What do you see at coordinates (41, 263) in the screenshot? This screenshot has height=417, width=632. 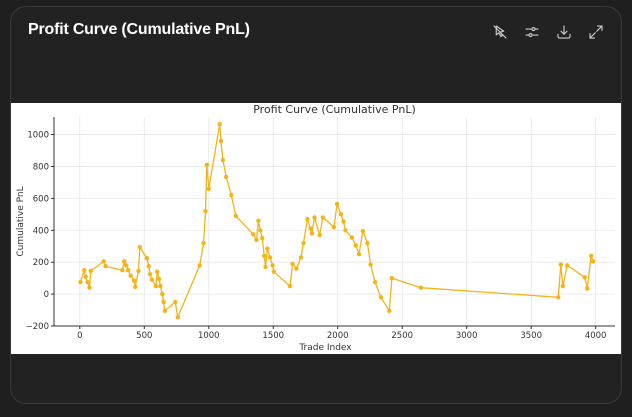 I see `y-tick-label: 200` at bounding box center [41, 263].